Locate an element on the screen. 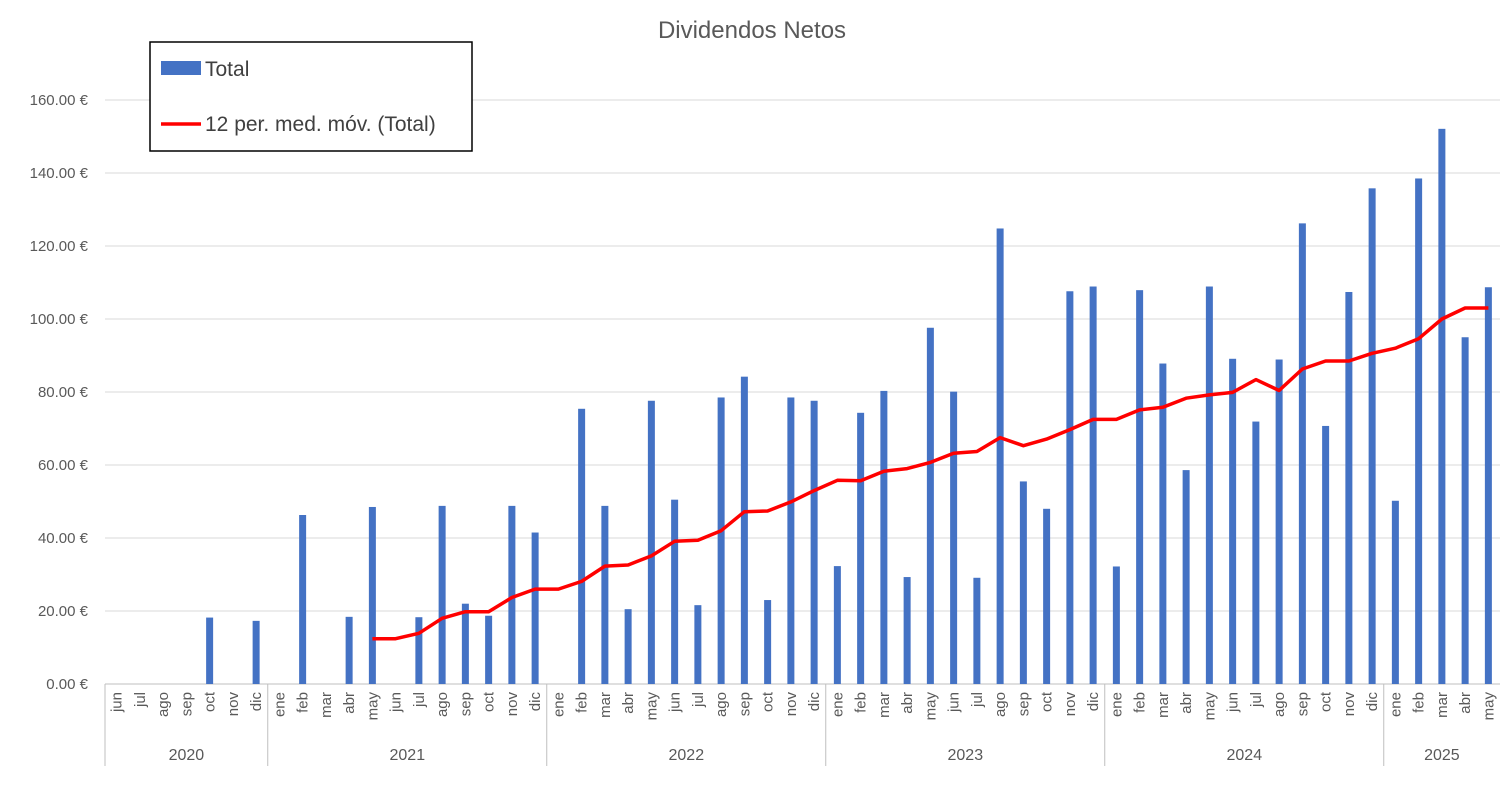 Image resolution: width=1500 pixels, height=795 pixels. x-tick-year: 2023 is located at coordinates (966, 755).